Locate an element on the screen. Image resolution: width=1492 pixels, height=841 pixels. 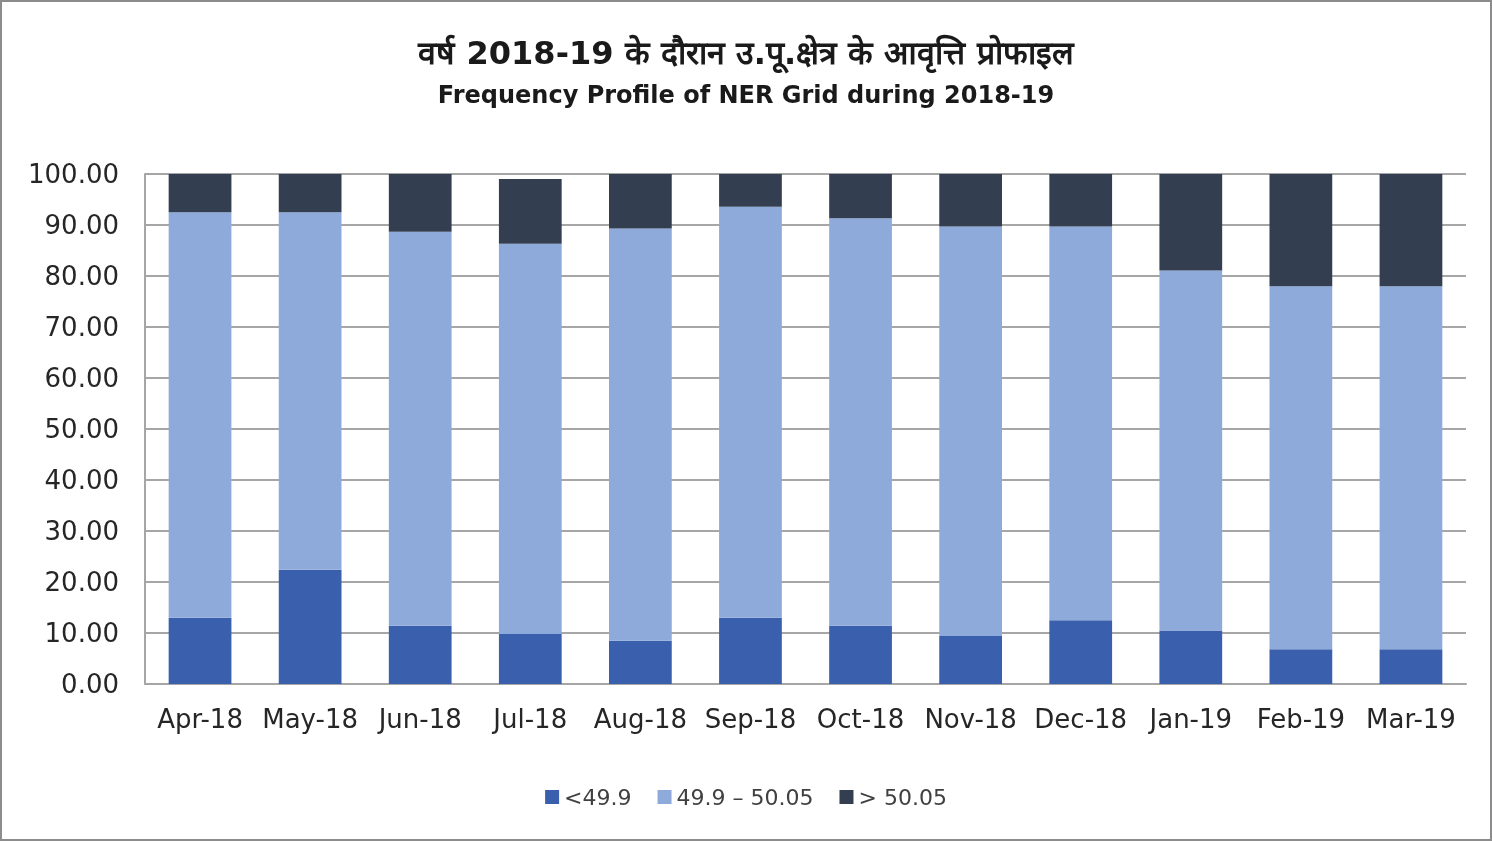
y-tick-label: 20.00 is located at coordinates (81, 582).